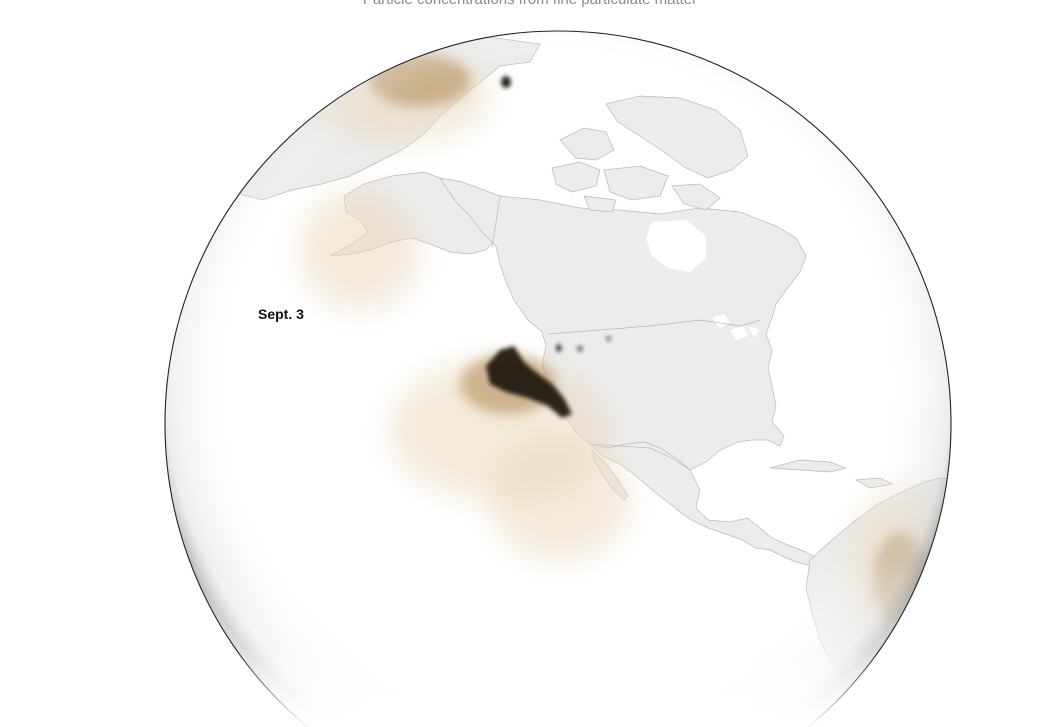 The width and height of the screenshot is (1060, 727). What do you see at coordinates (281, 314) in the screenshot?
I see `date-label: Sept. 3` at bounding box center [281, 314].